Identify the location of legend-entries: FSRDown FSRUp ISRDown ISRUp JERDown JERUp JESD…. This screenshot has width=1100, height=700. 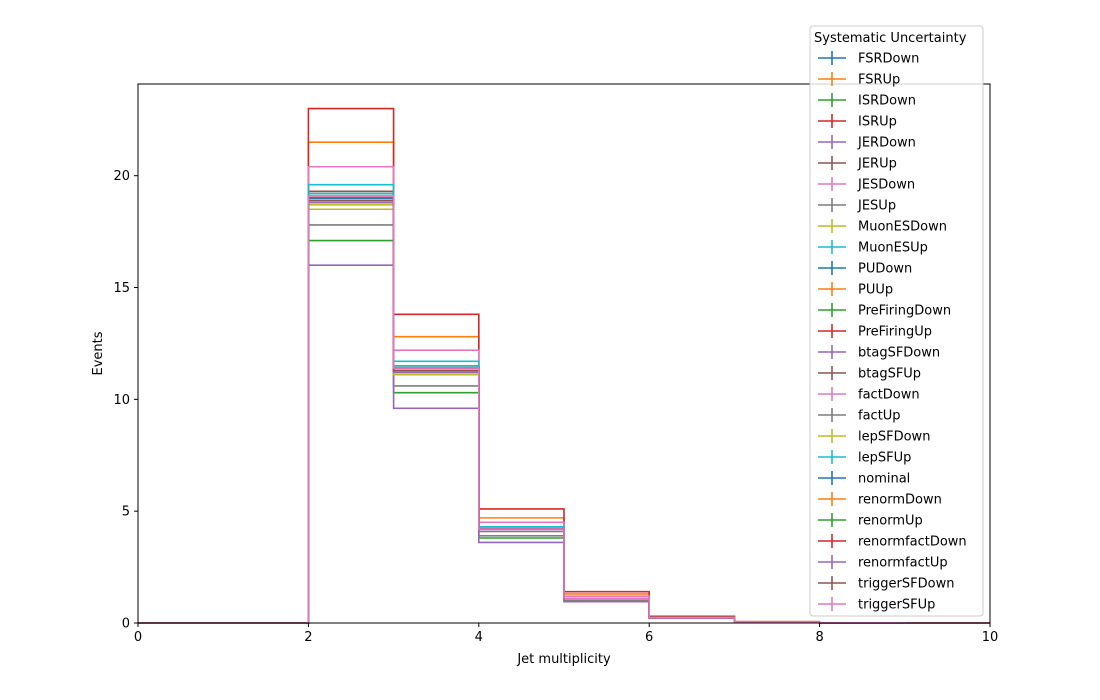
(892, 332).